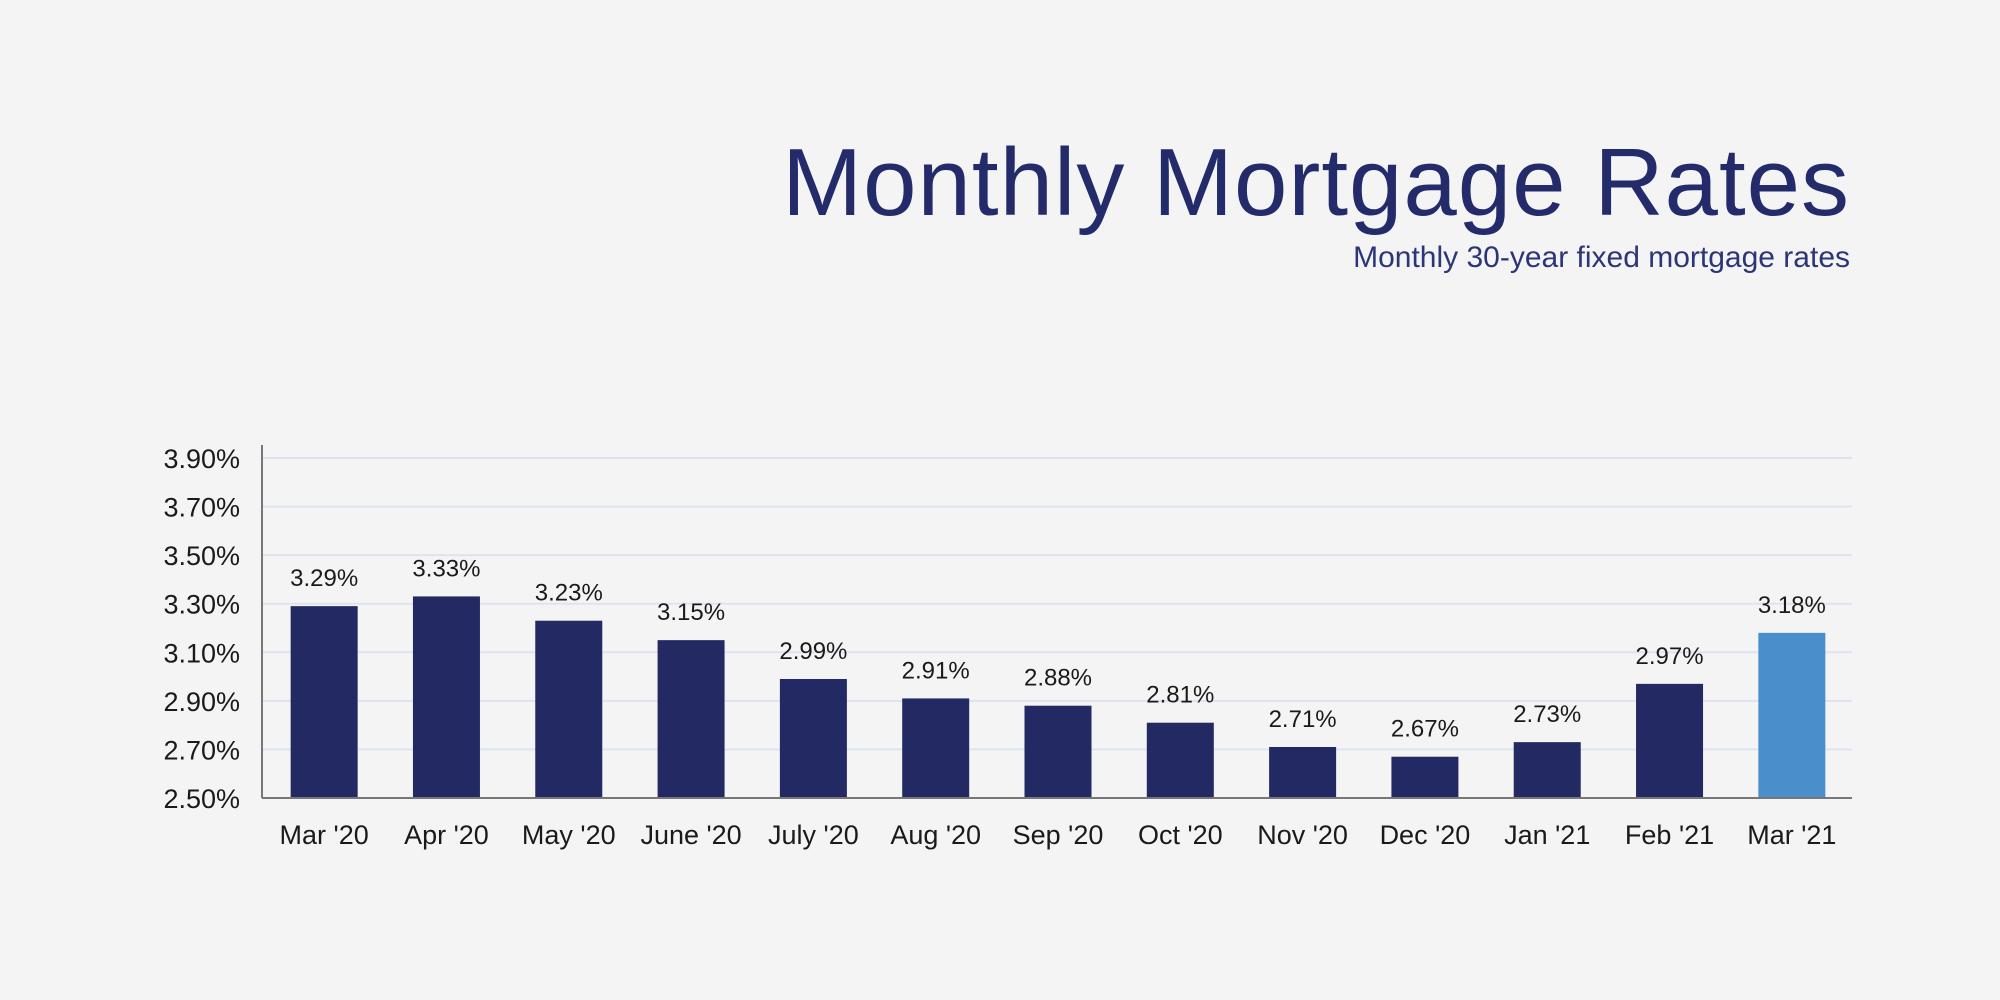  I want to click on y-tick-label: 2.50%, so click(201, 799).